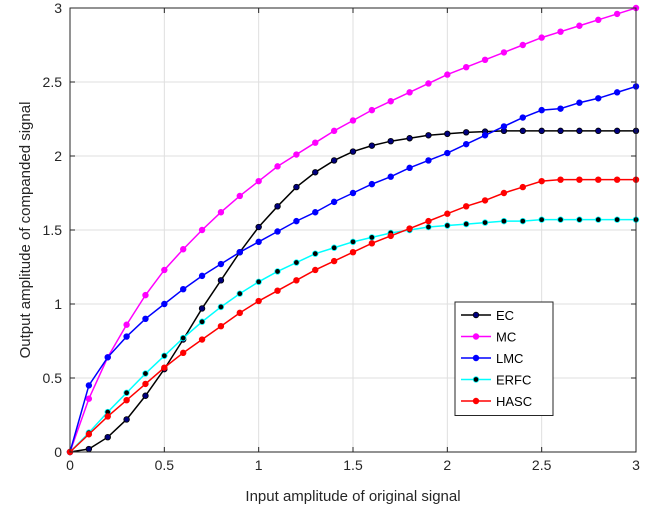 The image size is (657, 514). Describe the element at coordinates (353, 465) in the screenshot. I see `x-tick-label: 1.5` at that location.